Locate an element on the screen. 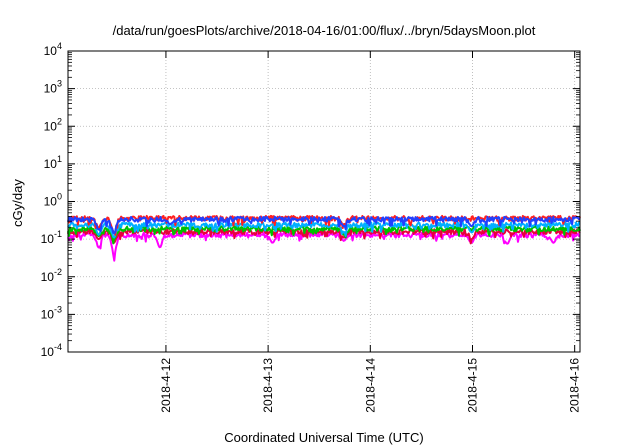 The image size is (640, 448). y-tick-label: 10⁰ is located at coordinates (53, 200).